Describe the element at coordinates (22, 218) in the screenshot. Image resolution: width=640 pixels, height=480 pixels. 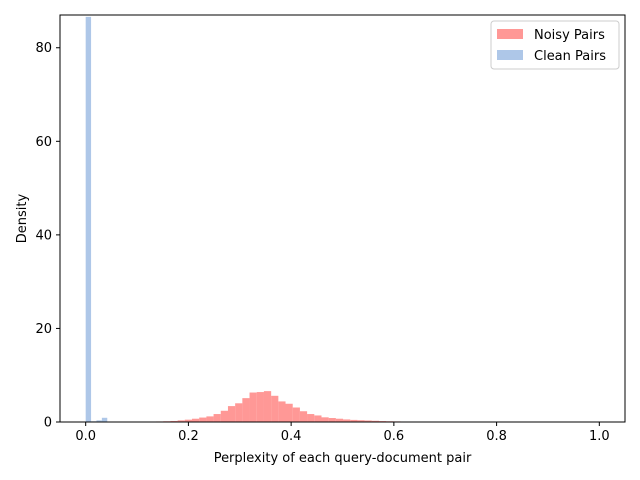
I see `y-axis-label: Density` at that location.